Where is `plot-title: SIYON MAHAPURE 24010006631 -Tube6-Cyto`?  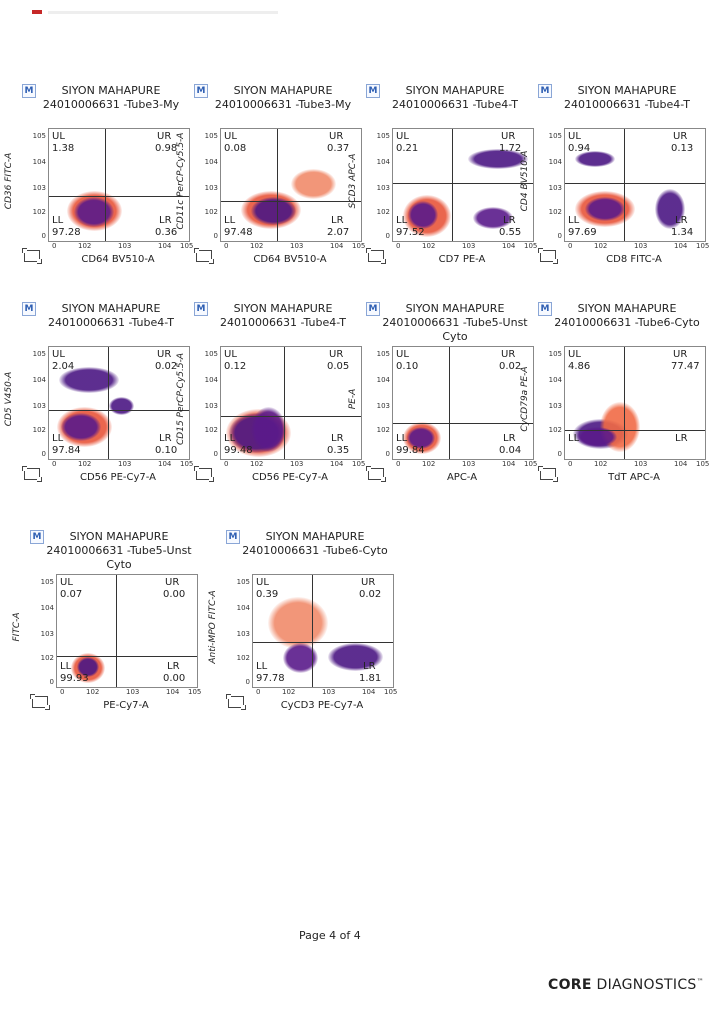 plot-title: SIYON MAHAPURE 24010006631 -Tube6-Cyto is located at coordinates (627, 316).